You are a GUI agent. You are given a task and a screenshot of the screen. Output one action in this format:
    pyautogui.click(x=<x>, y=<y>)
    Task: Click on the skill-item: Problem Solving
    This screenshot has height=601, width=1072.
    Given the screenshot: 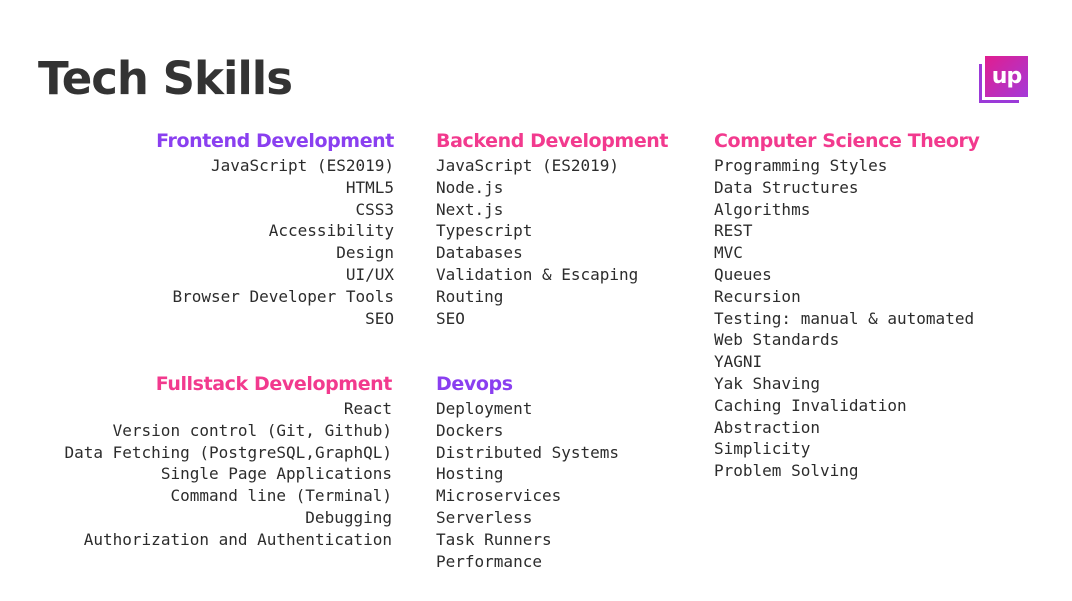 What is the action you would take?
    pyautogui.click(x=786, y=471)
    